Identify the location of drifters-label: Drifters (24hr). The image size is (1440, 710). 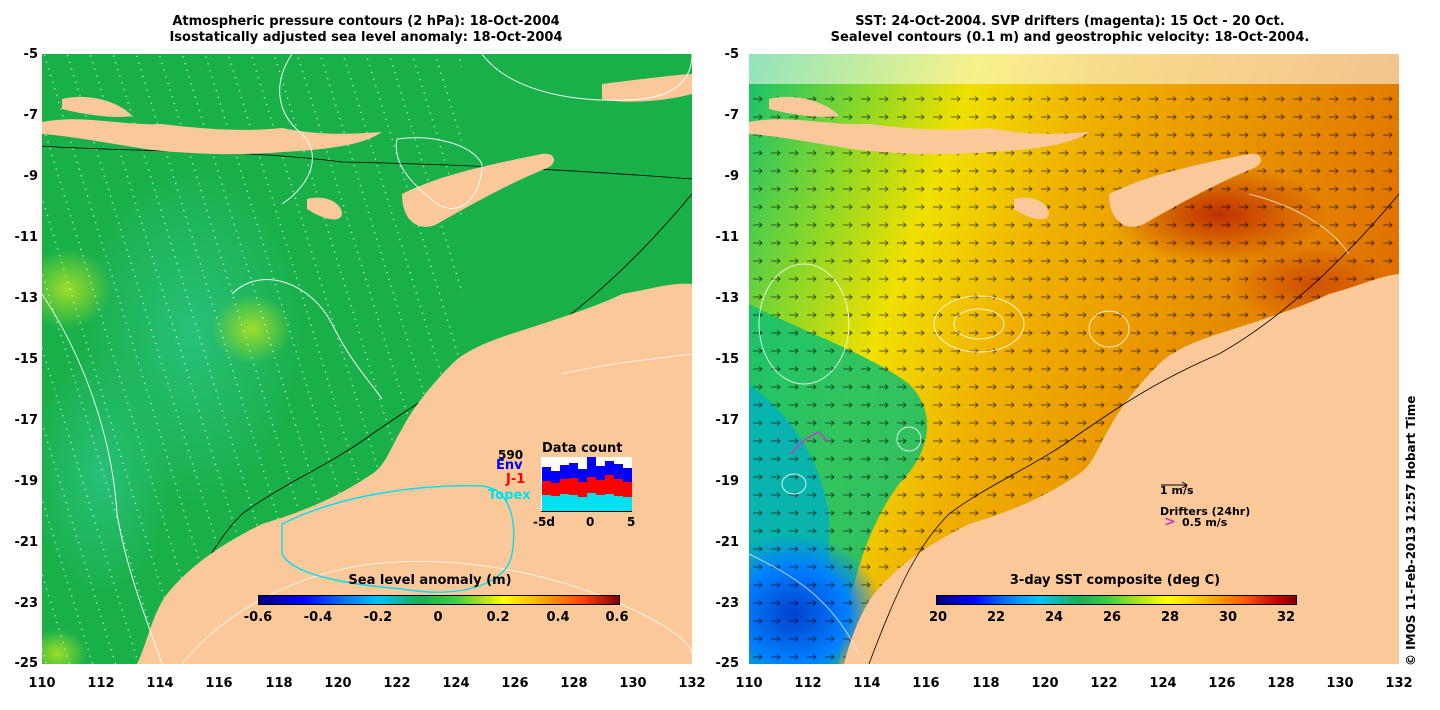
(1205, 511).